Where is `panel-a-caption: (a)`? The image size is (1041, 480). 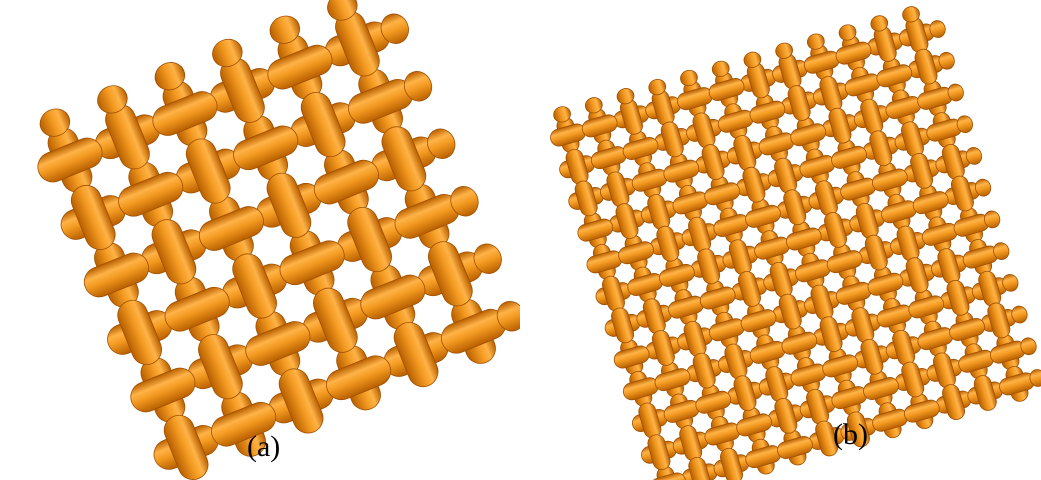 panel-a-caption: (a) is located at coordinates (264, 446).